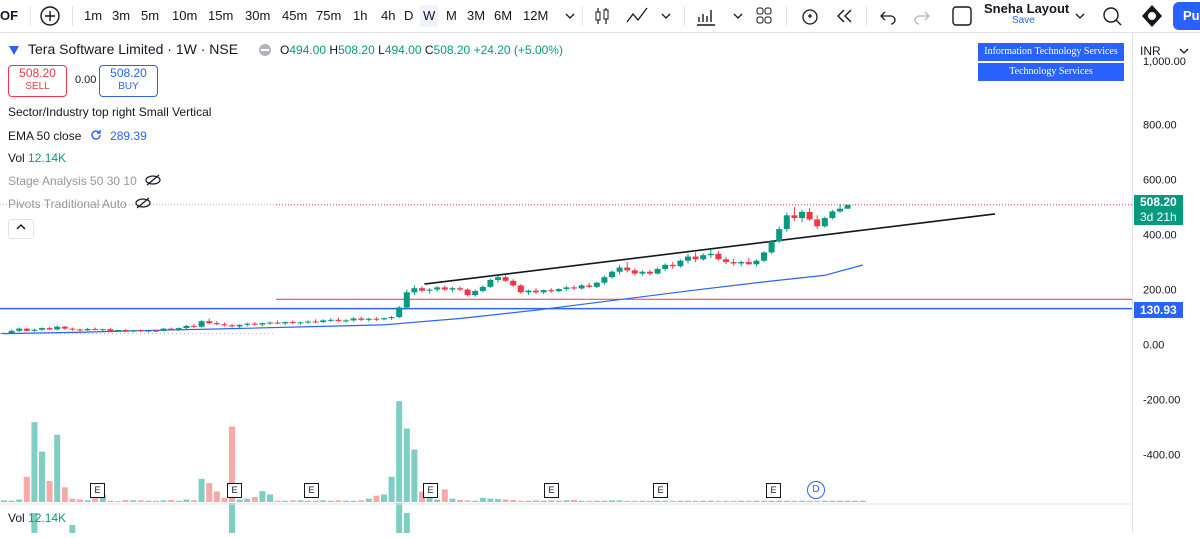  What do you see at coordinates (476, 15) in the screenshot?
I see `interval-3m: 3M` at bounding box center [476, 15].